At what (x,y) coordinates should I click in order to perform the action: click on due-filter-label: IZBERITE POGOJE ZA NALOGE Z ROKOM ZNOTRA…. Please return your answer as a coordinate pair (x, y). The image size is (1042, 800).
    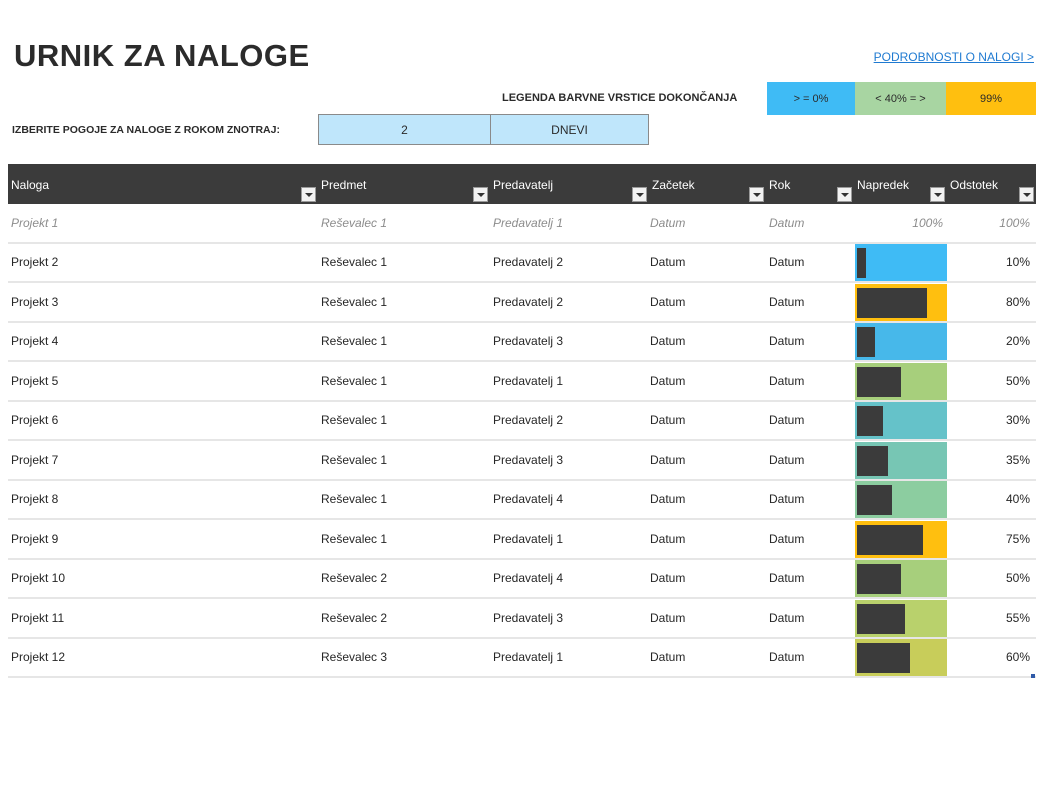
    Looking at the image, I should click on (146, 130).